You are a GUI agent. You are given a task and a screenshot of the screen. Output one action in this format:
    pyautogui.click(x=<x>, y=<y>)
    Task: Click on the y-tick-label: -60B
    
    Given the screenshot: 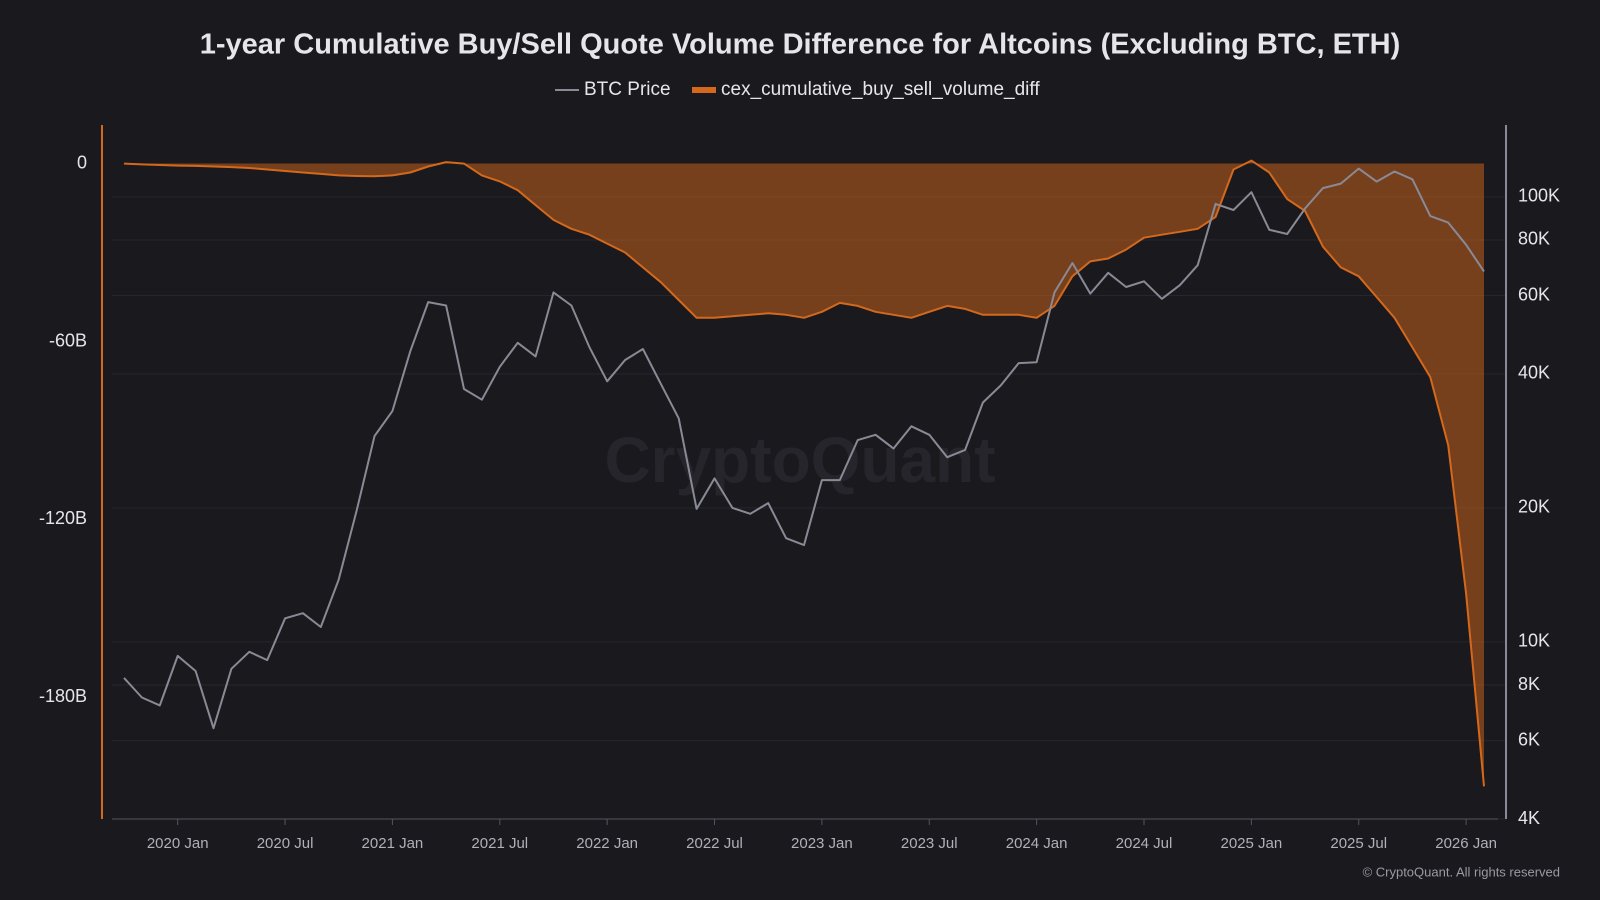 What is the action you would take?
    pyautogui.click(x=68, y=340)
    